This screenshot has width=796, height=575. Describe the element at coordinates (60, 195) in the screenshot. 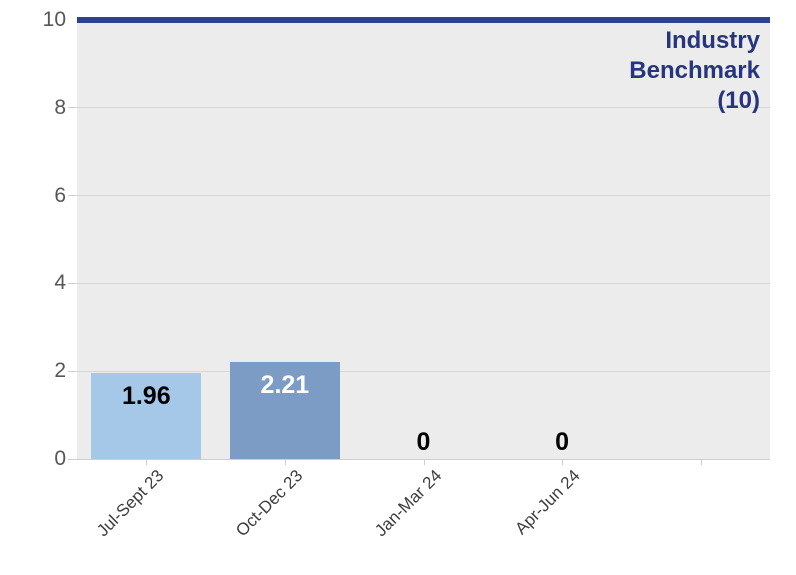

I see `y-tick-label: 6` at that location.